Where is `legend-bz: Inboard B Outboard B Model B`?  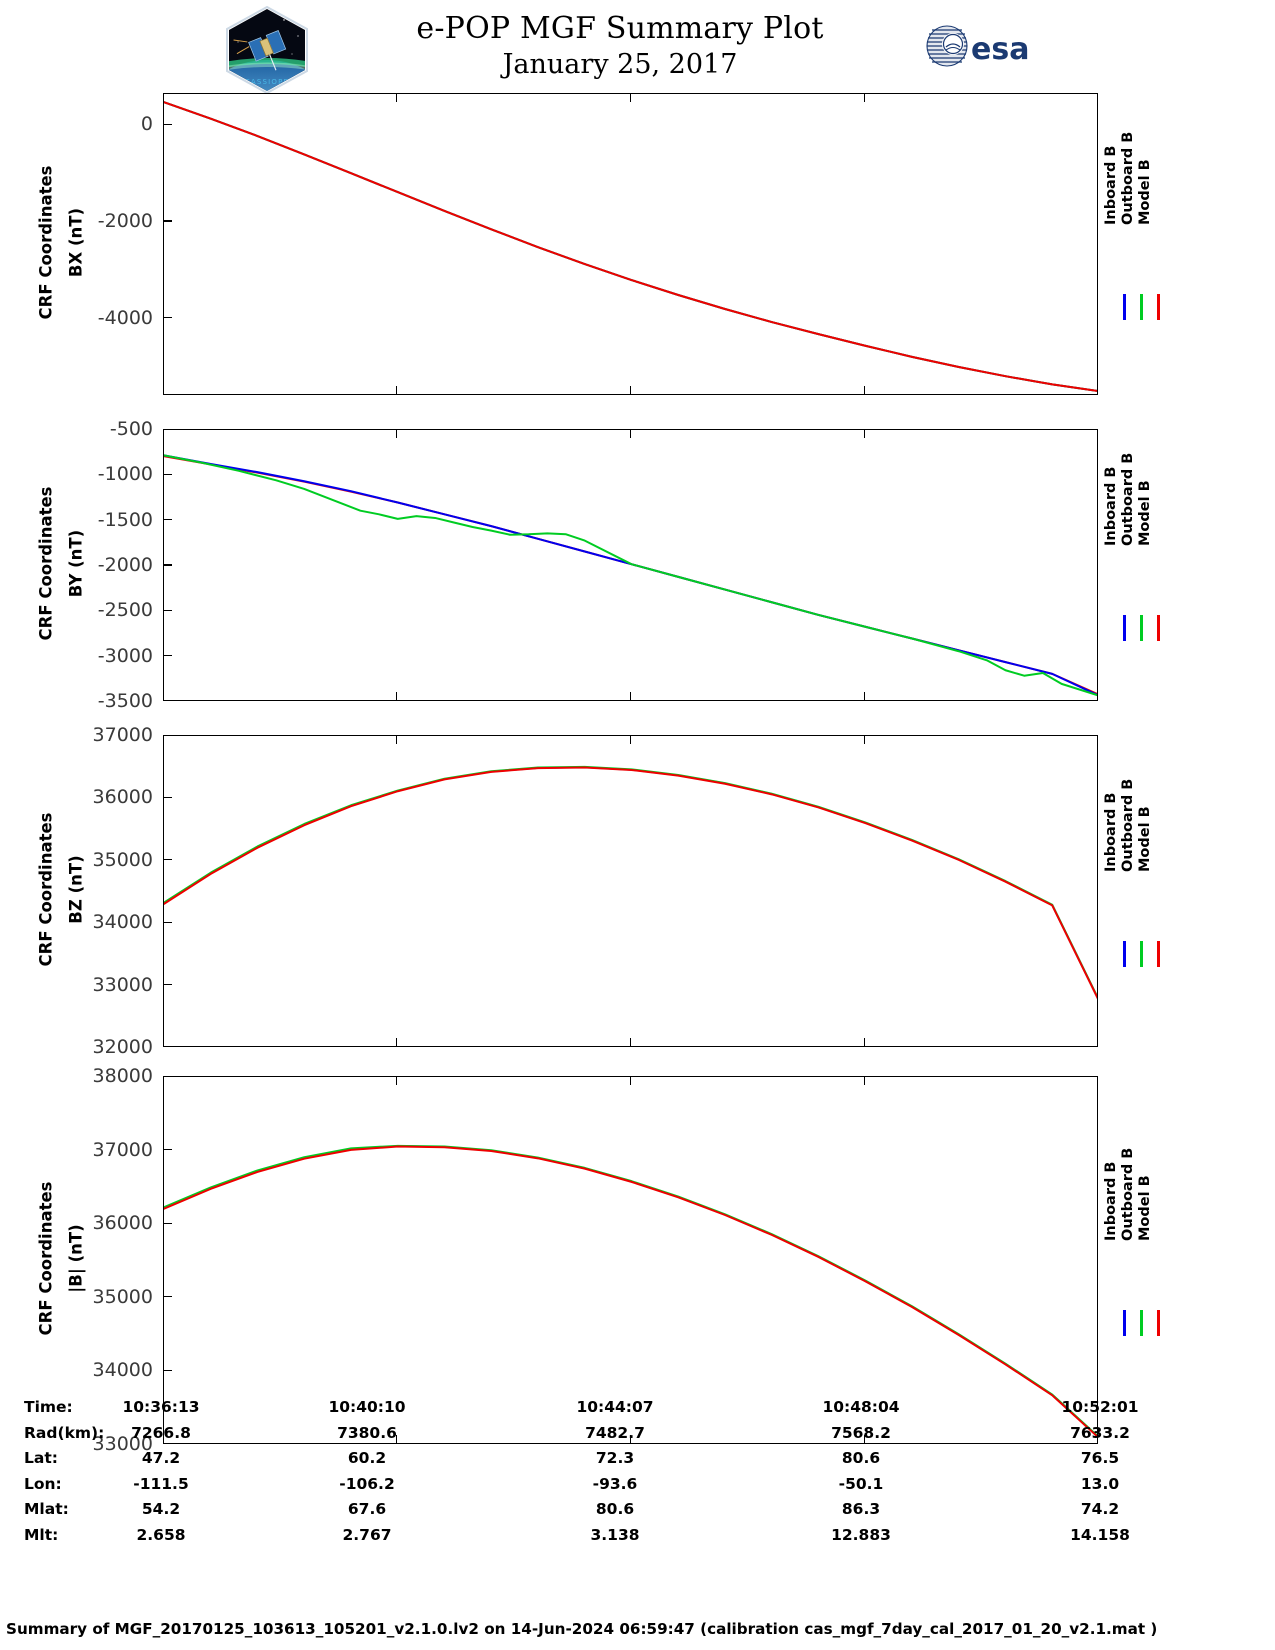 legend-bz: Inboard B Outboard B Model B is located at coordinates (1157, 872).